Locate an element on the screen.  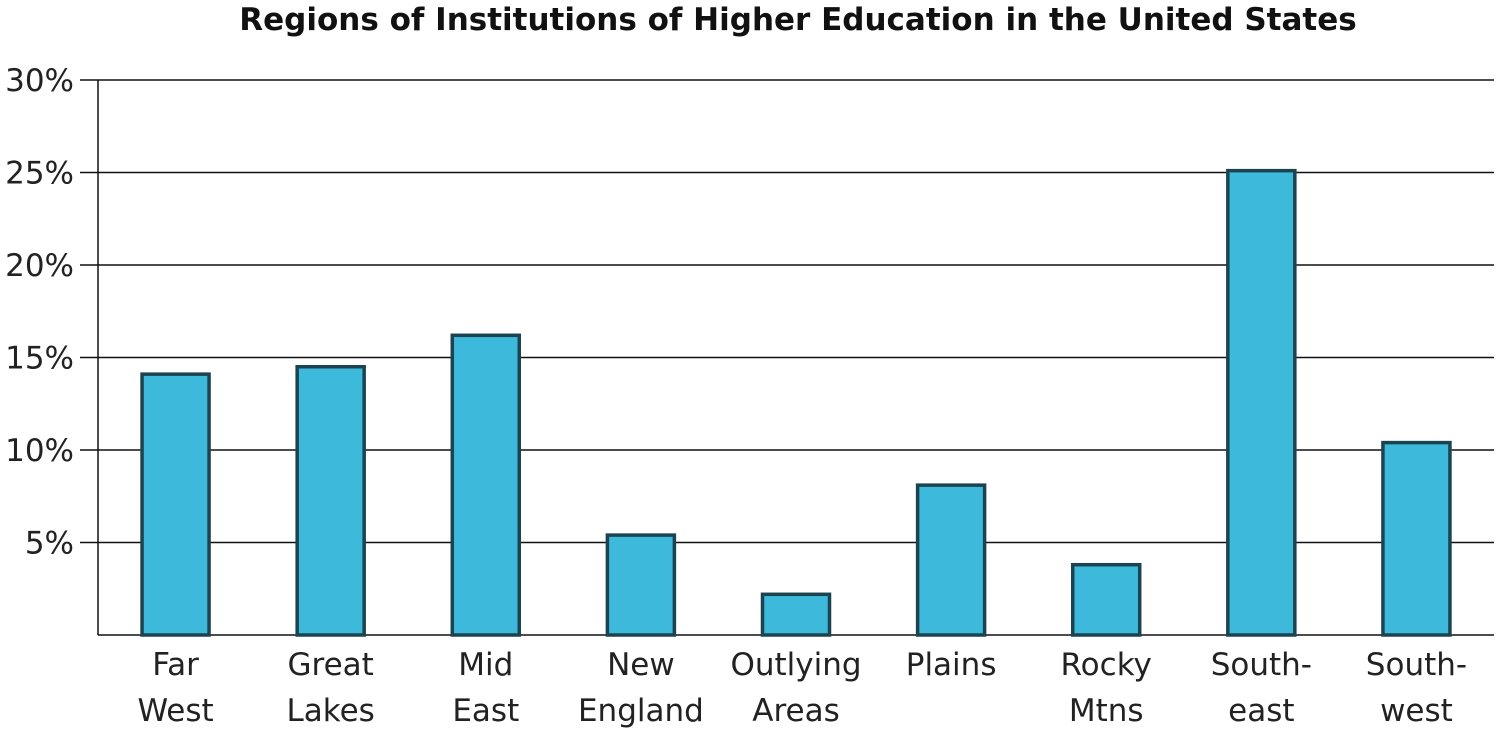
y-tick-label: 10% is located at coordinates (39, 451).